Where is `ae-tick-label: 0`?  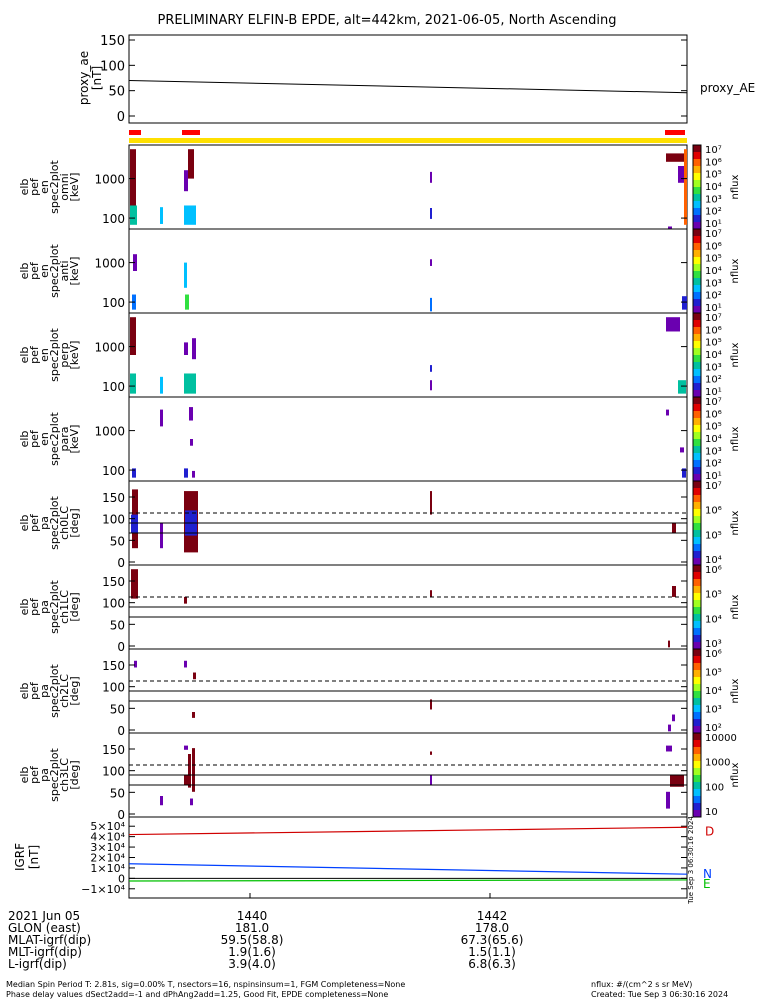
ae-tick-label: 0 is located at coordinates (121, 117).